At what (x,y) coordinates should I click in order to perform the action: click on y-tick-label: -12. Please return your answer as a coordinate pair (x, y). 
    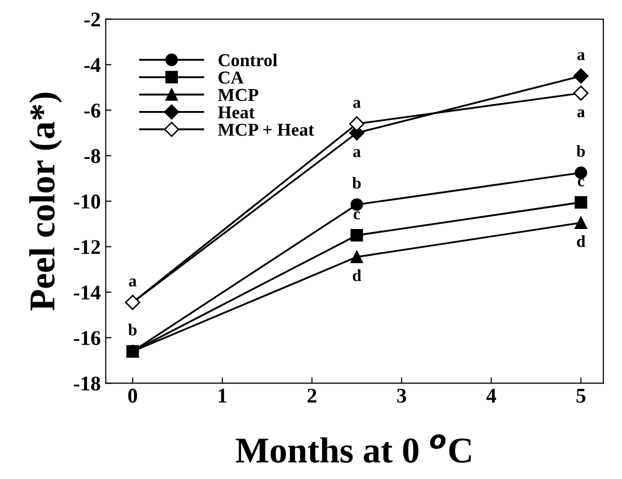
    Looking at the image, I should click on (87, 247).